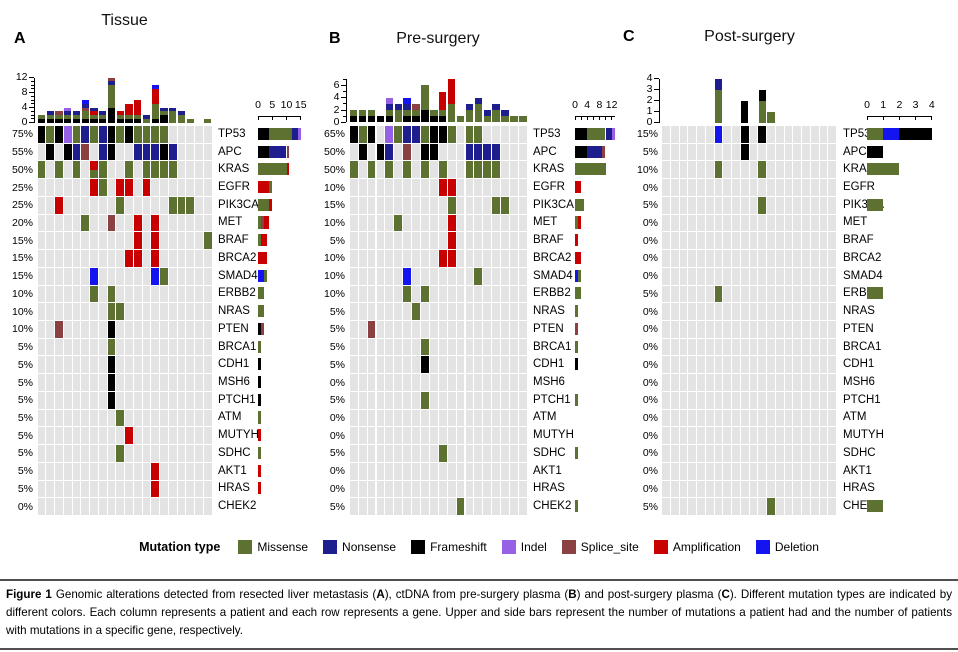  What do you see at coordinates (552, 293) in the screenshot?
I see `gene-label: ERBB2` at bounding box center [552, 293].